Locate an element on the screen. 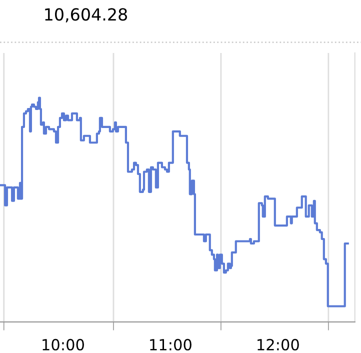 The image size is (361, 353). chart-title: 10,604.28 is located at coordinates (86, 15).